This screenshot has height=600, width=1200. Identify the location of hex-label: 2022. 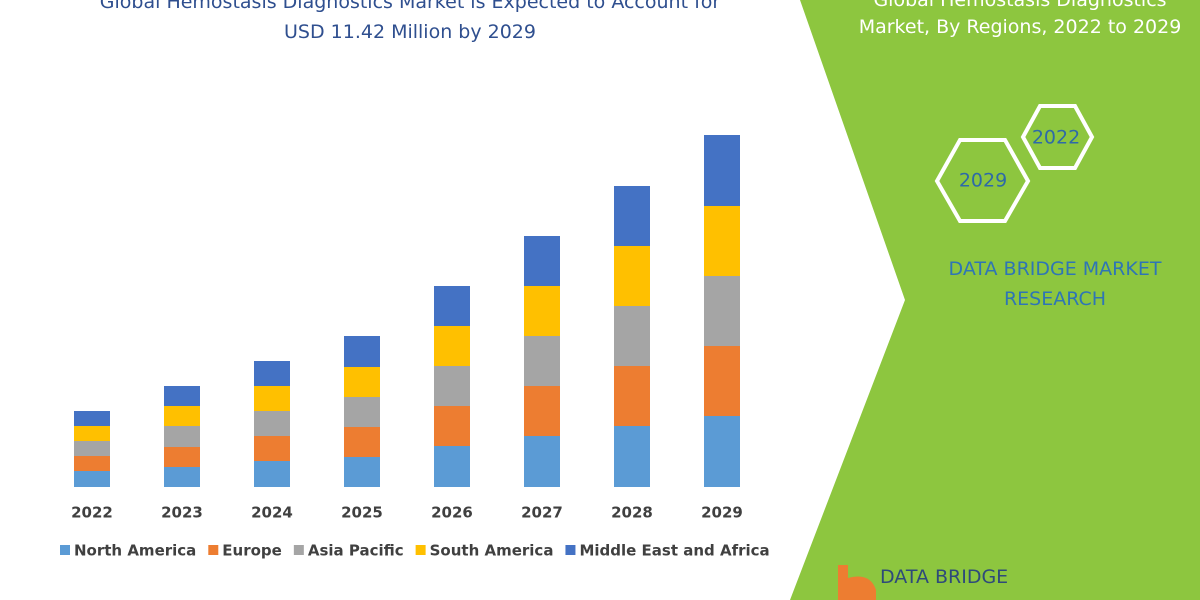
(1056, 138).